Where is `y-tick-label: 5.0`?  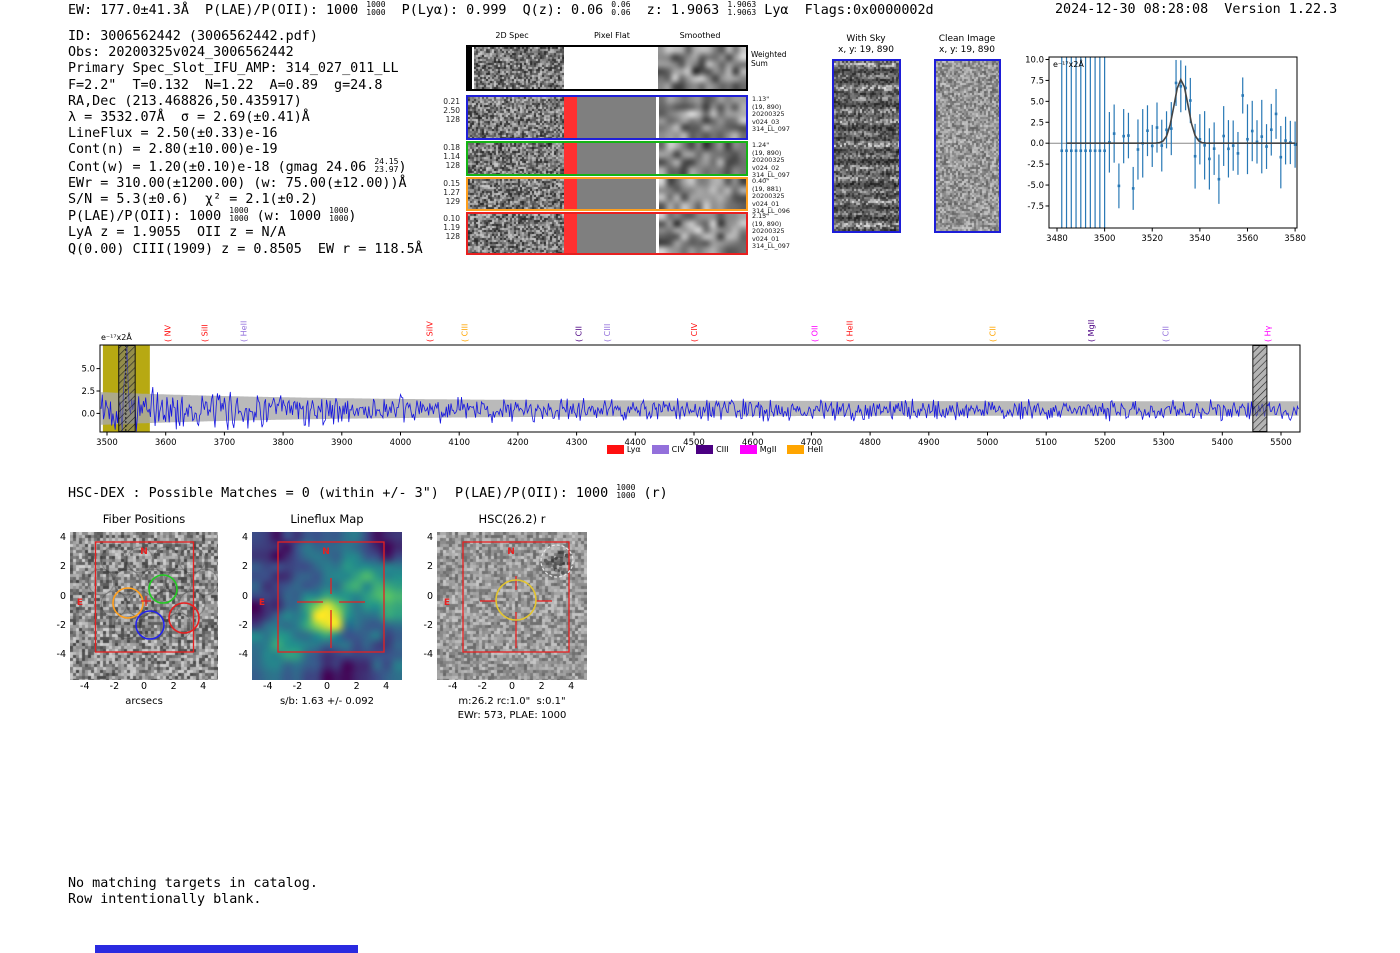 y-tick-label: 5.0 is located at coordinates (88, 370).